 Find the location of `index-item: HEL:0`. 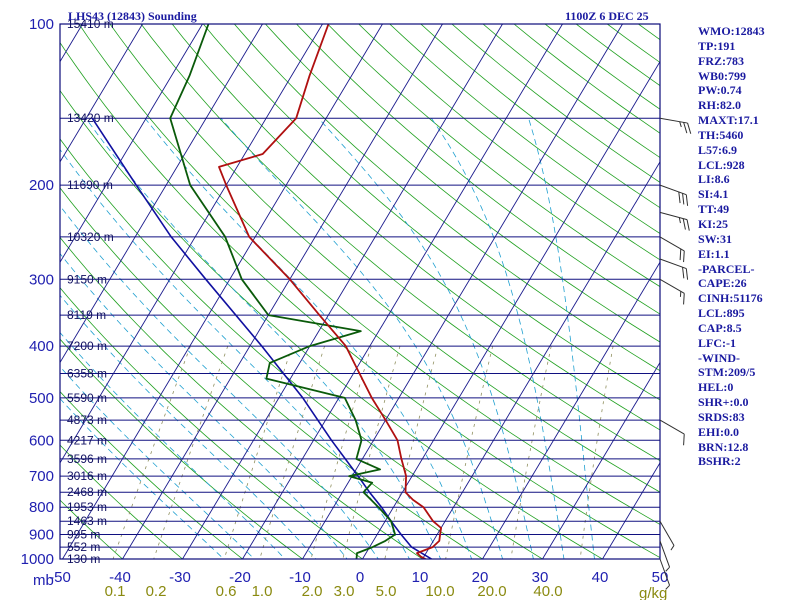

index-item: HEL:0 is located at coordinates (716, 387).